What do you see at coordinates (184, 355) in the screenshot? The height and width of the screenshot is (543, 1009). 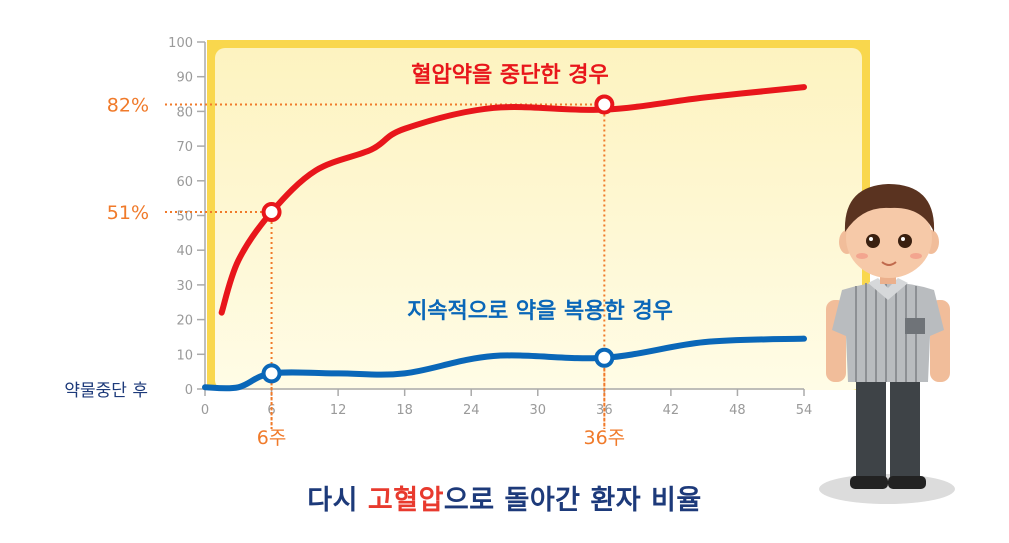 I see `y-tick-label: 10` at bounding box center [184, 355].